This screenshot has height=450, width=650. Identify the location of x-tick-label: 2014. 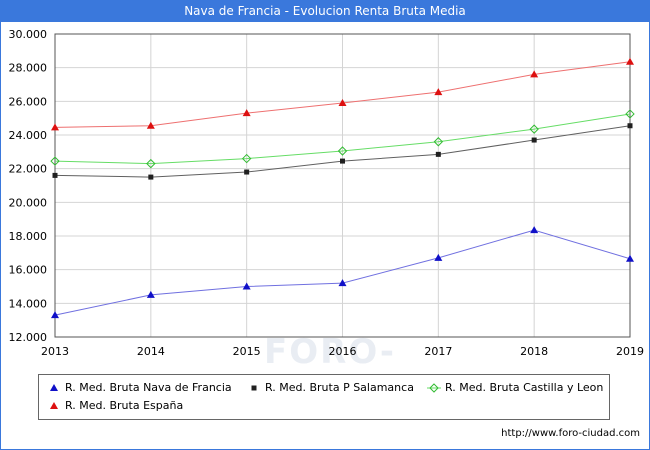
(151, 351).